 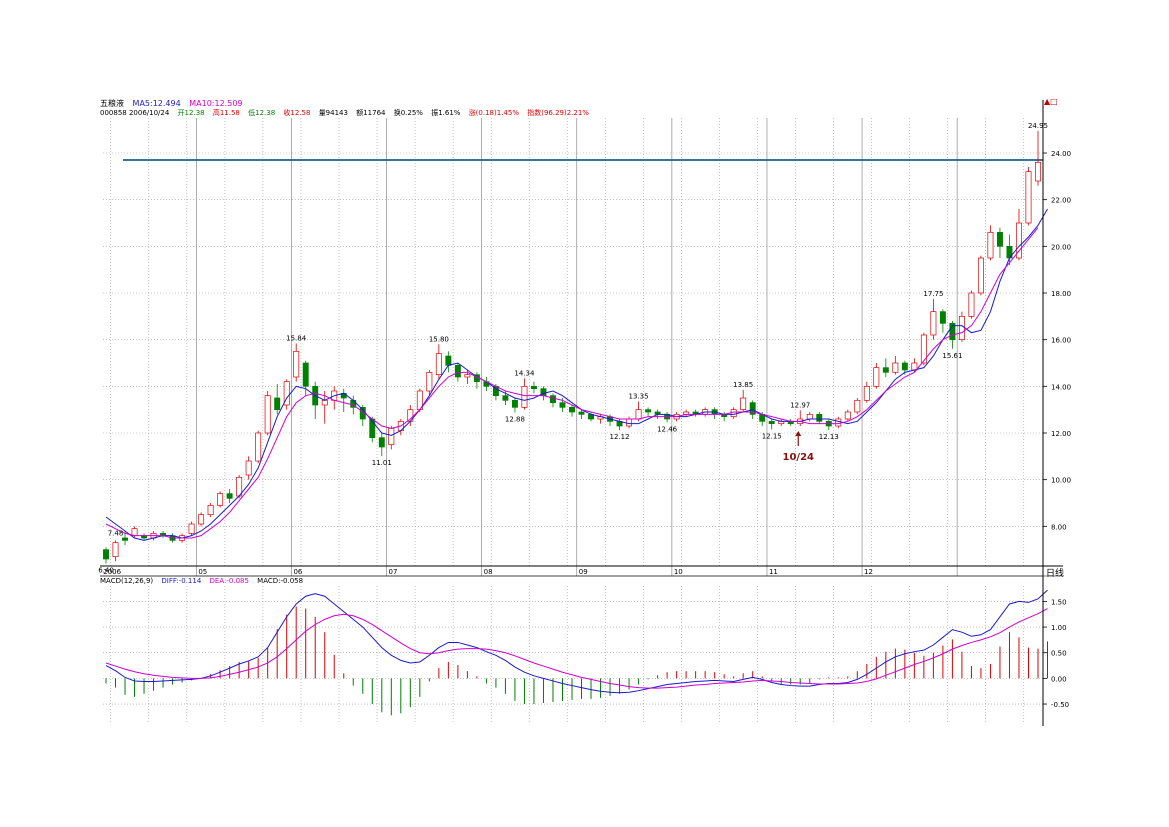 I want to click on line-dea, so click(x=576, y=648).